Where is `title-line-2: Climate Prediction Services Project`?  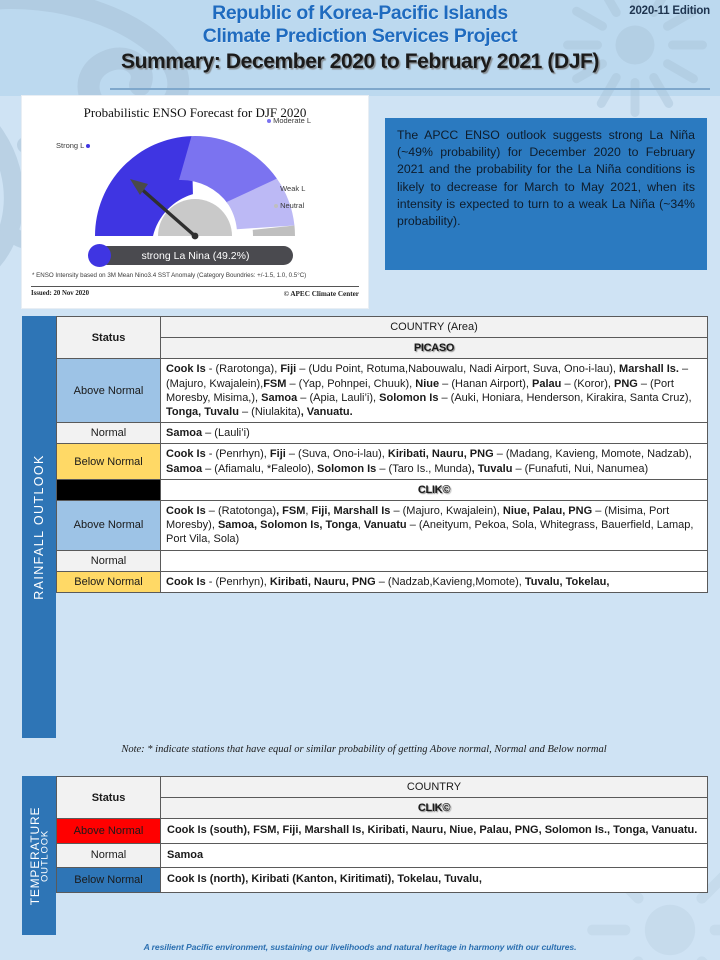 title-line-2: Climate Prediction Services Project is located at coordinates (360, 36).